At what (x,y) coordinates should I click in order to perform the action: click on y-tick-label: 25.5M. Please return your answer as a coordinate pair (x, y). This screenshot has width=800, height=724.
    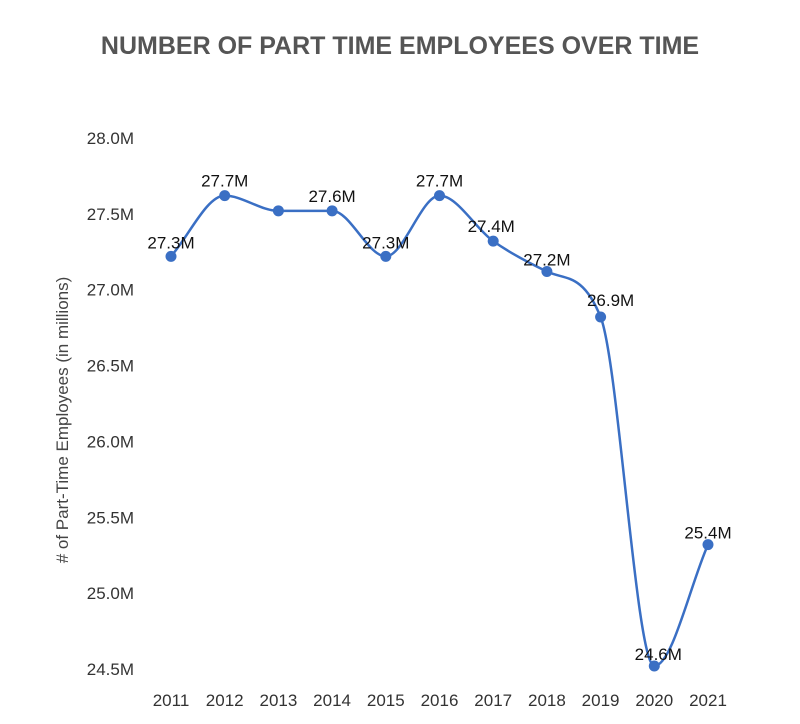
    Looking at the image, I should click on (110, 517).